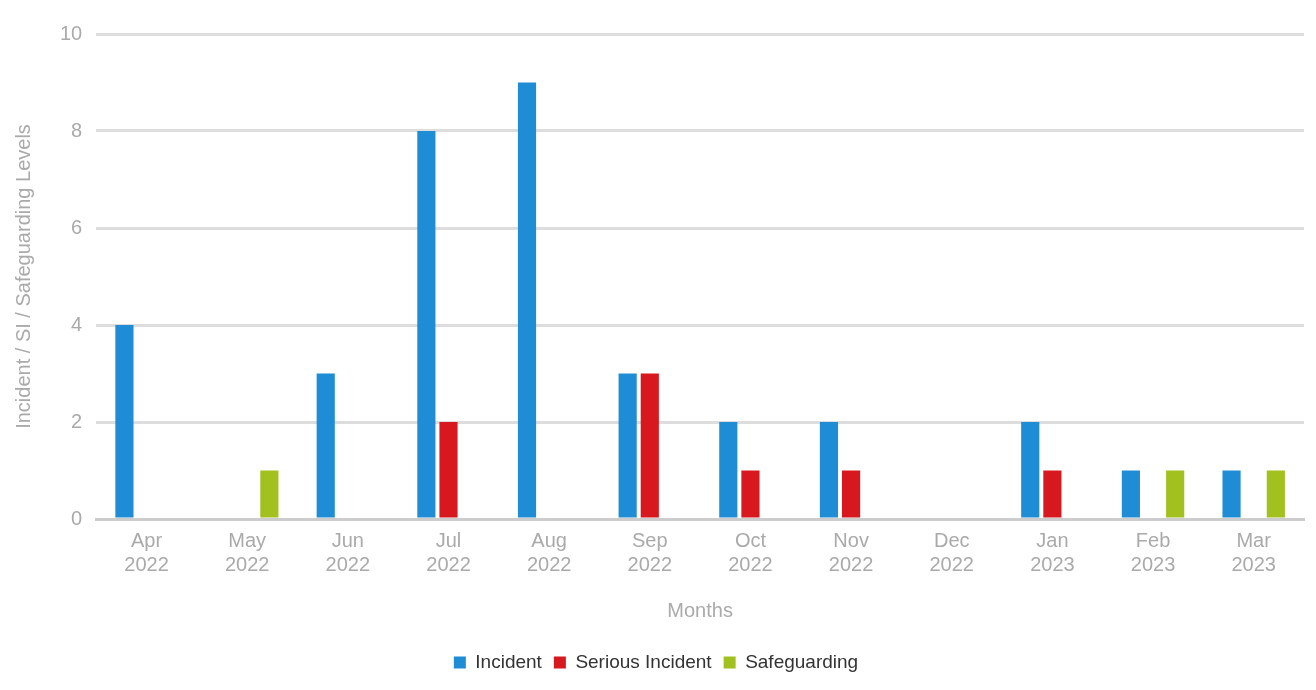  Describe the element at coordinates (247, 551) in the screenshot. I see `x-tick-label: May 2022` at that location.